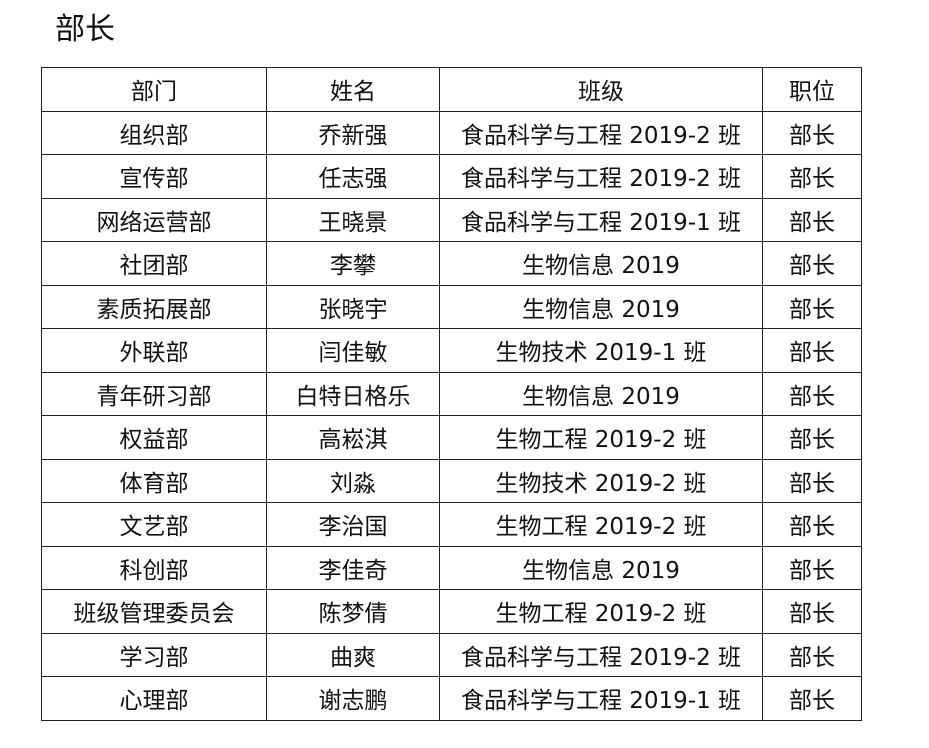  What do you see at coordinates (353, 263) in the screenshot?
I see `cell-name: 李攀` at bounding box center [353, 263].